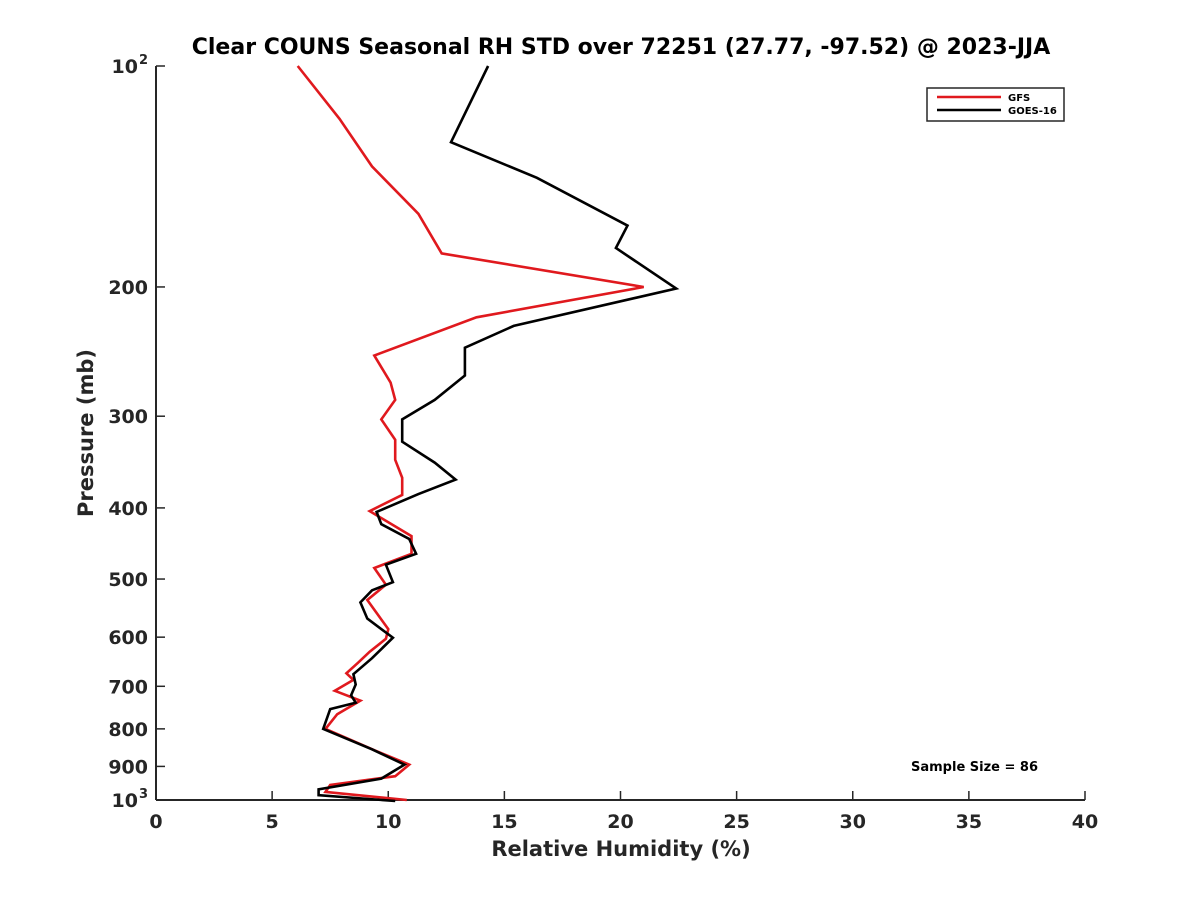 The height and width of the screenshot is (900, 1200). I want to click on y-tick-label: 700, so click(128, 687).